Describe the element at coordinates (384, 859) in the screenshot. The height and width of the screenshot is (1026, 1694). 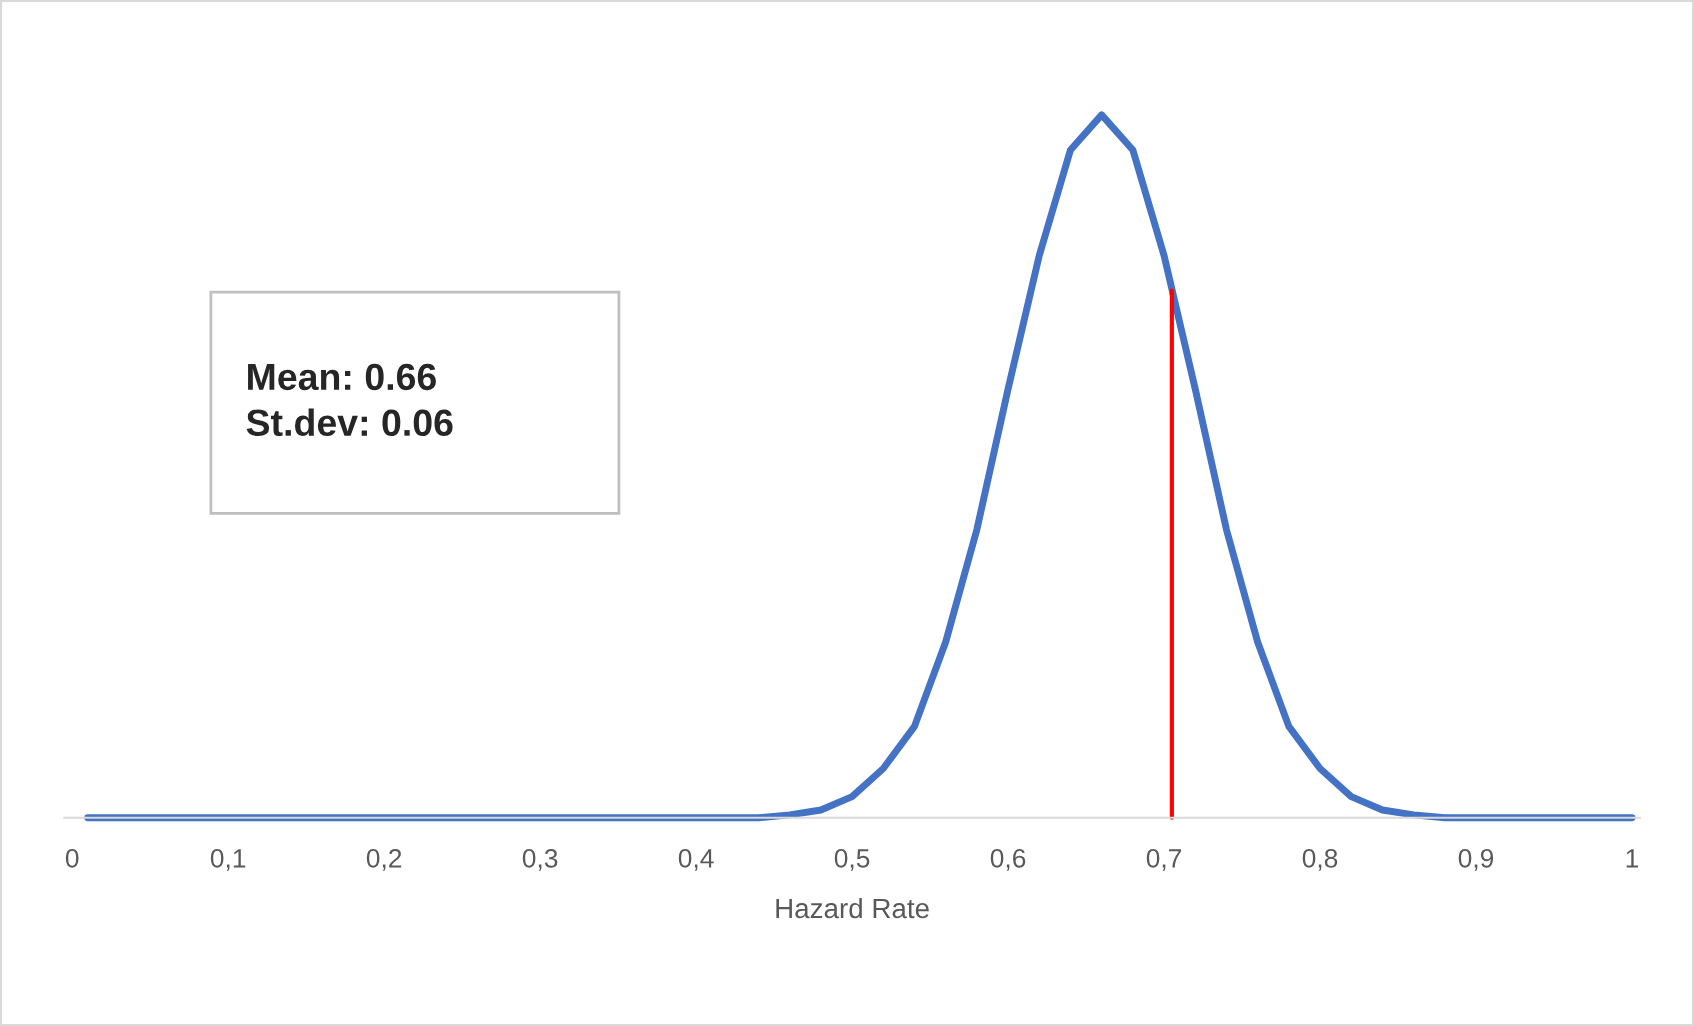
I see `x-tick-label: 0,2` at that location.